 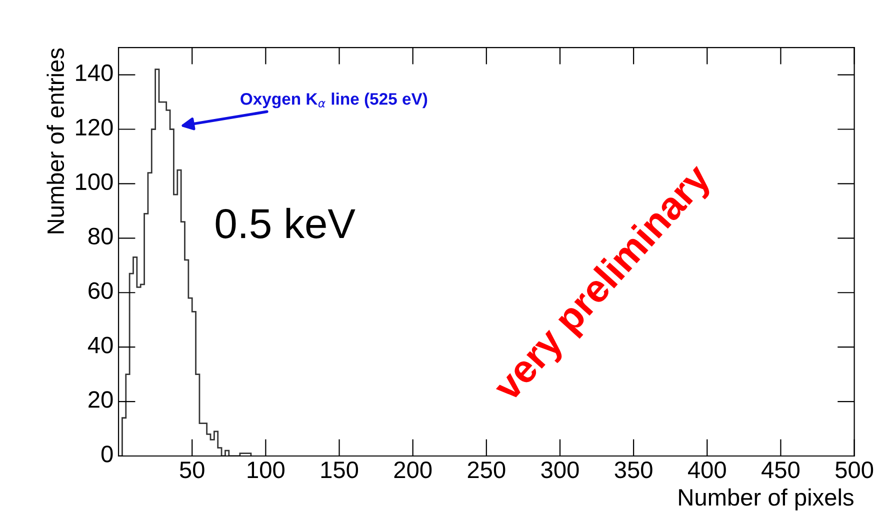 What do you see at coordinates (100, 236) in the screenshot?
I see `y-tick-label: 80` at bounding box center [100, 236].